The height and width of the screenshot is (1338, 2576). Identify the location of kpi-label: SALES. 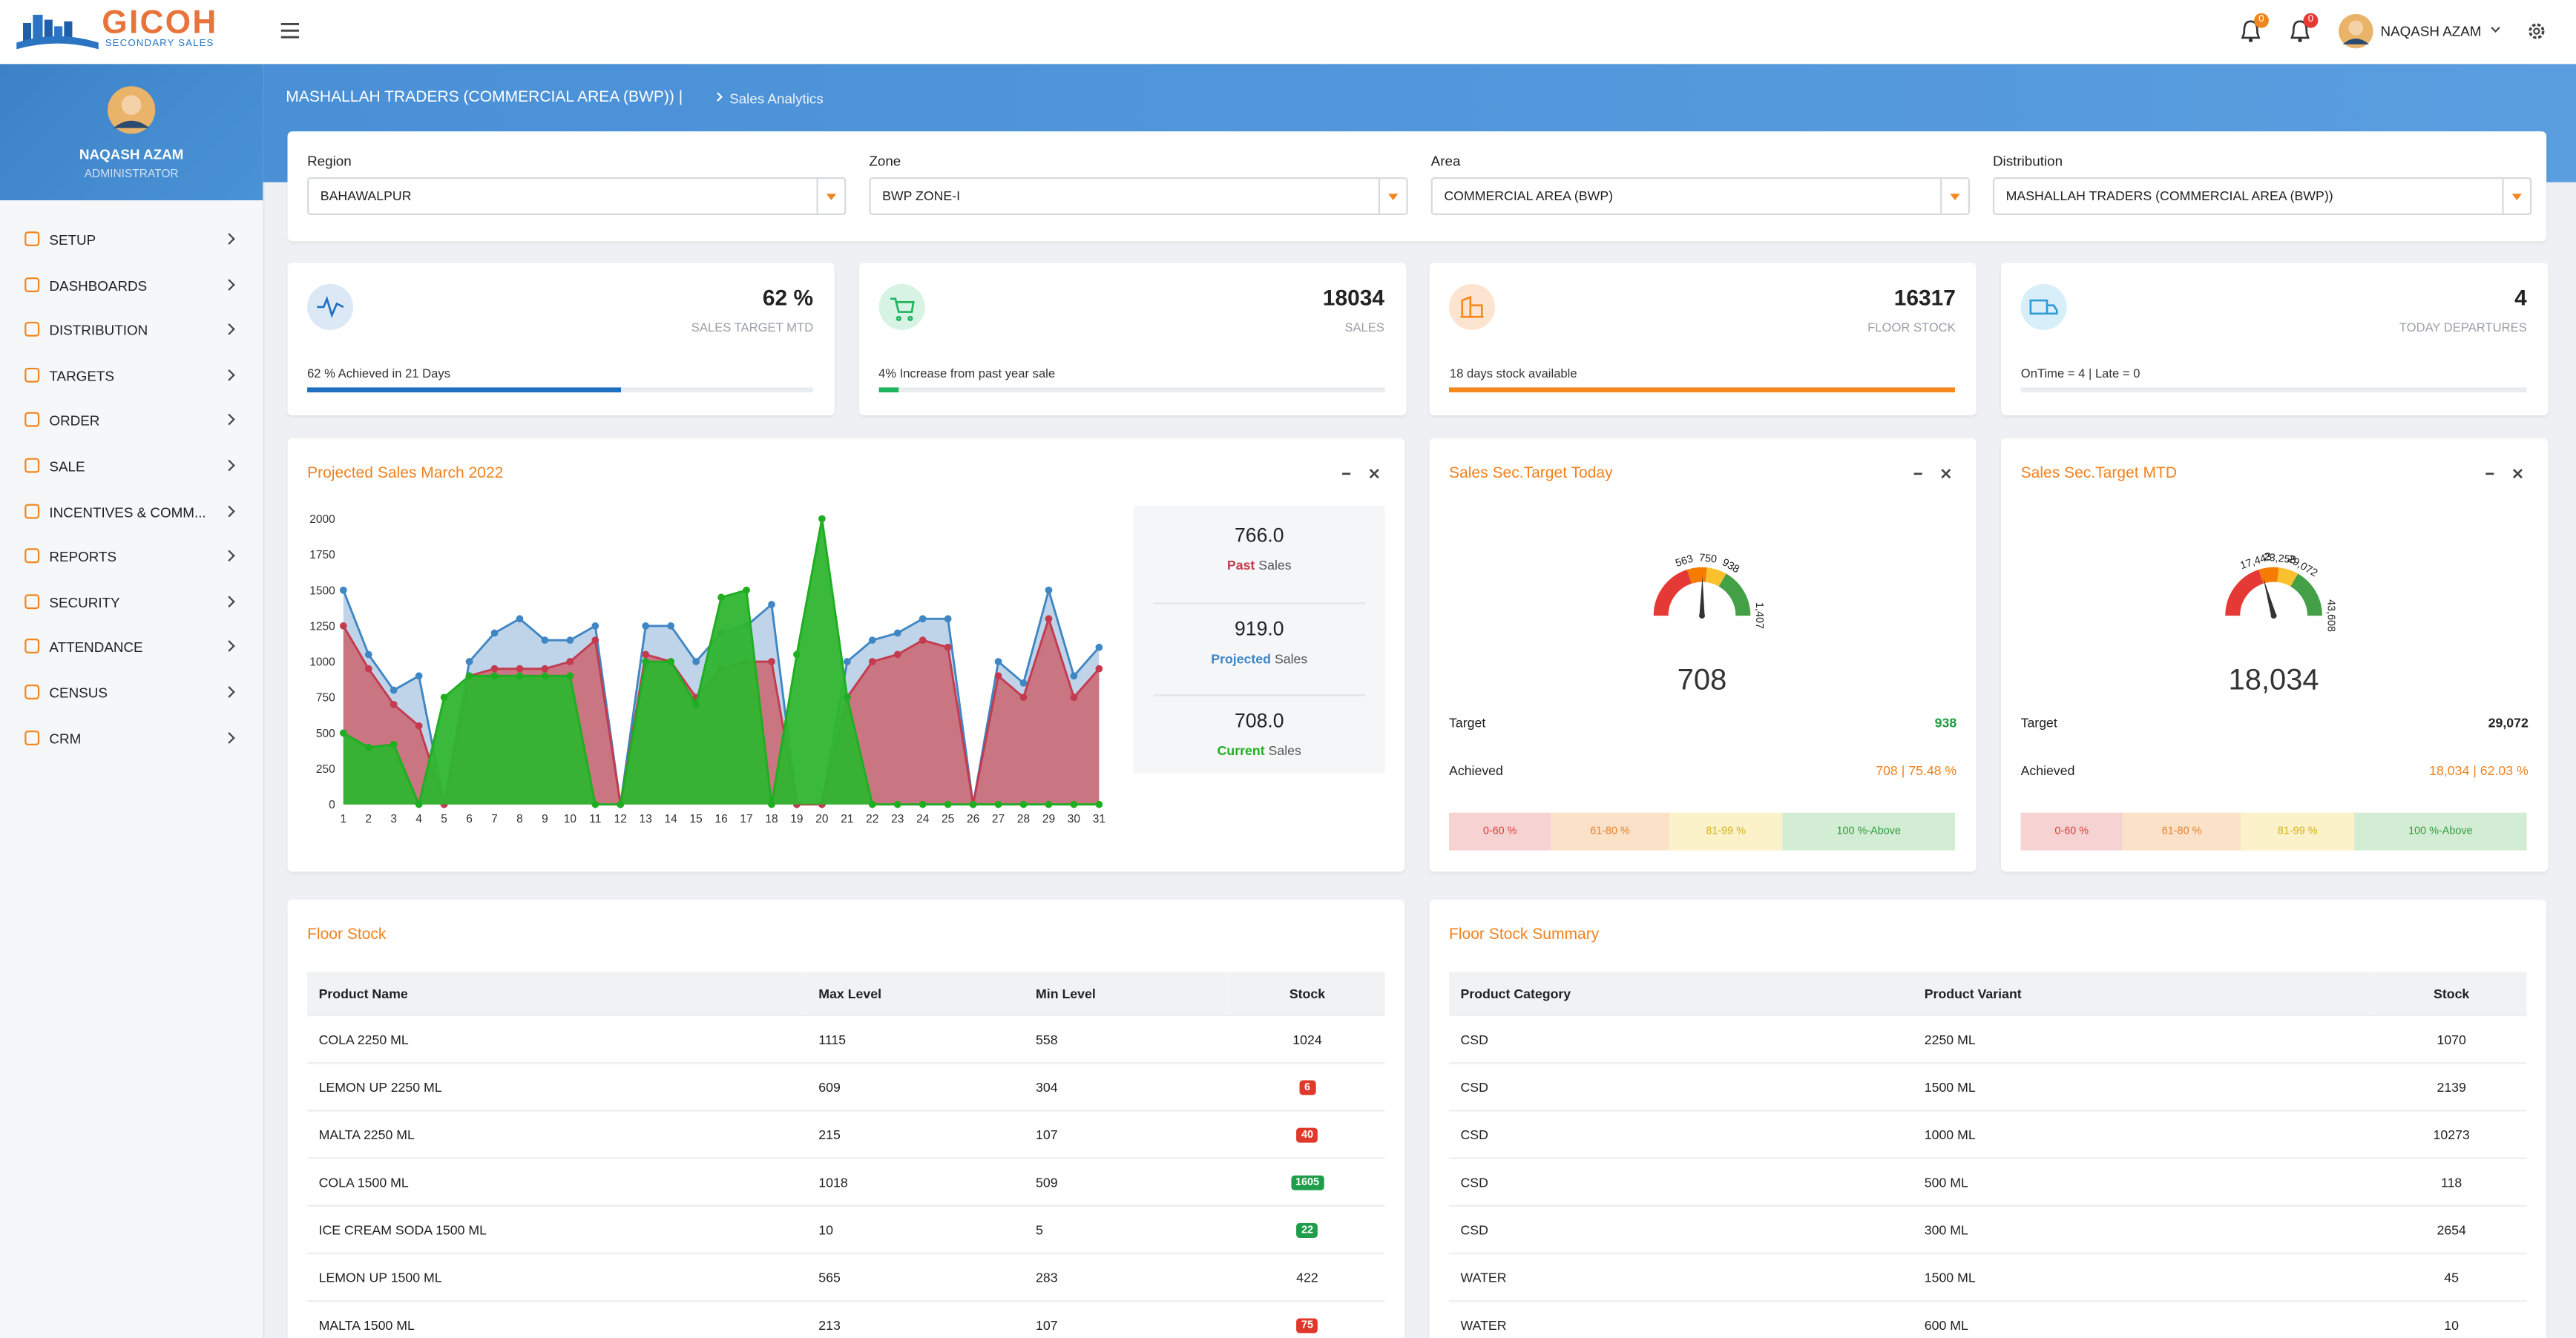
(1364, 327).